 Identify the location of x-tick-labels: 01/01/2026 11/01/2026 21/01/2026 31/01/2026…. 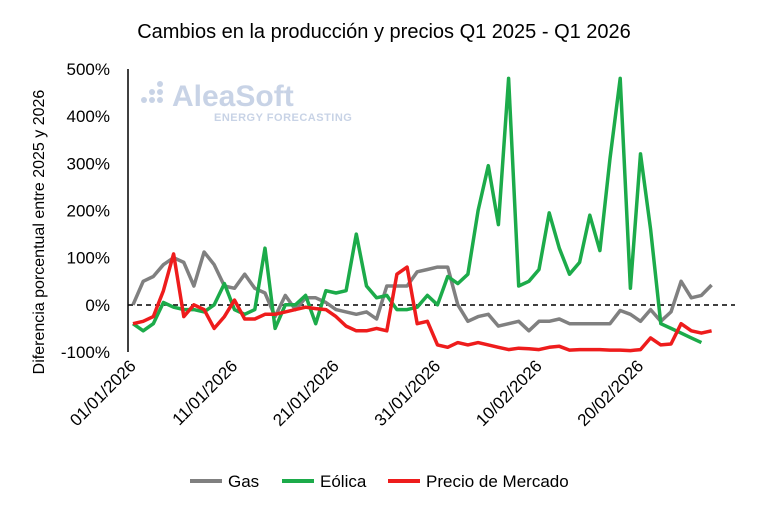
(356, 393).